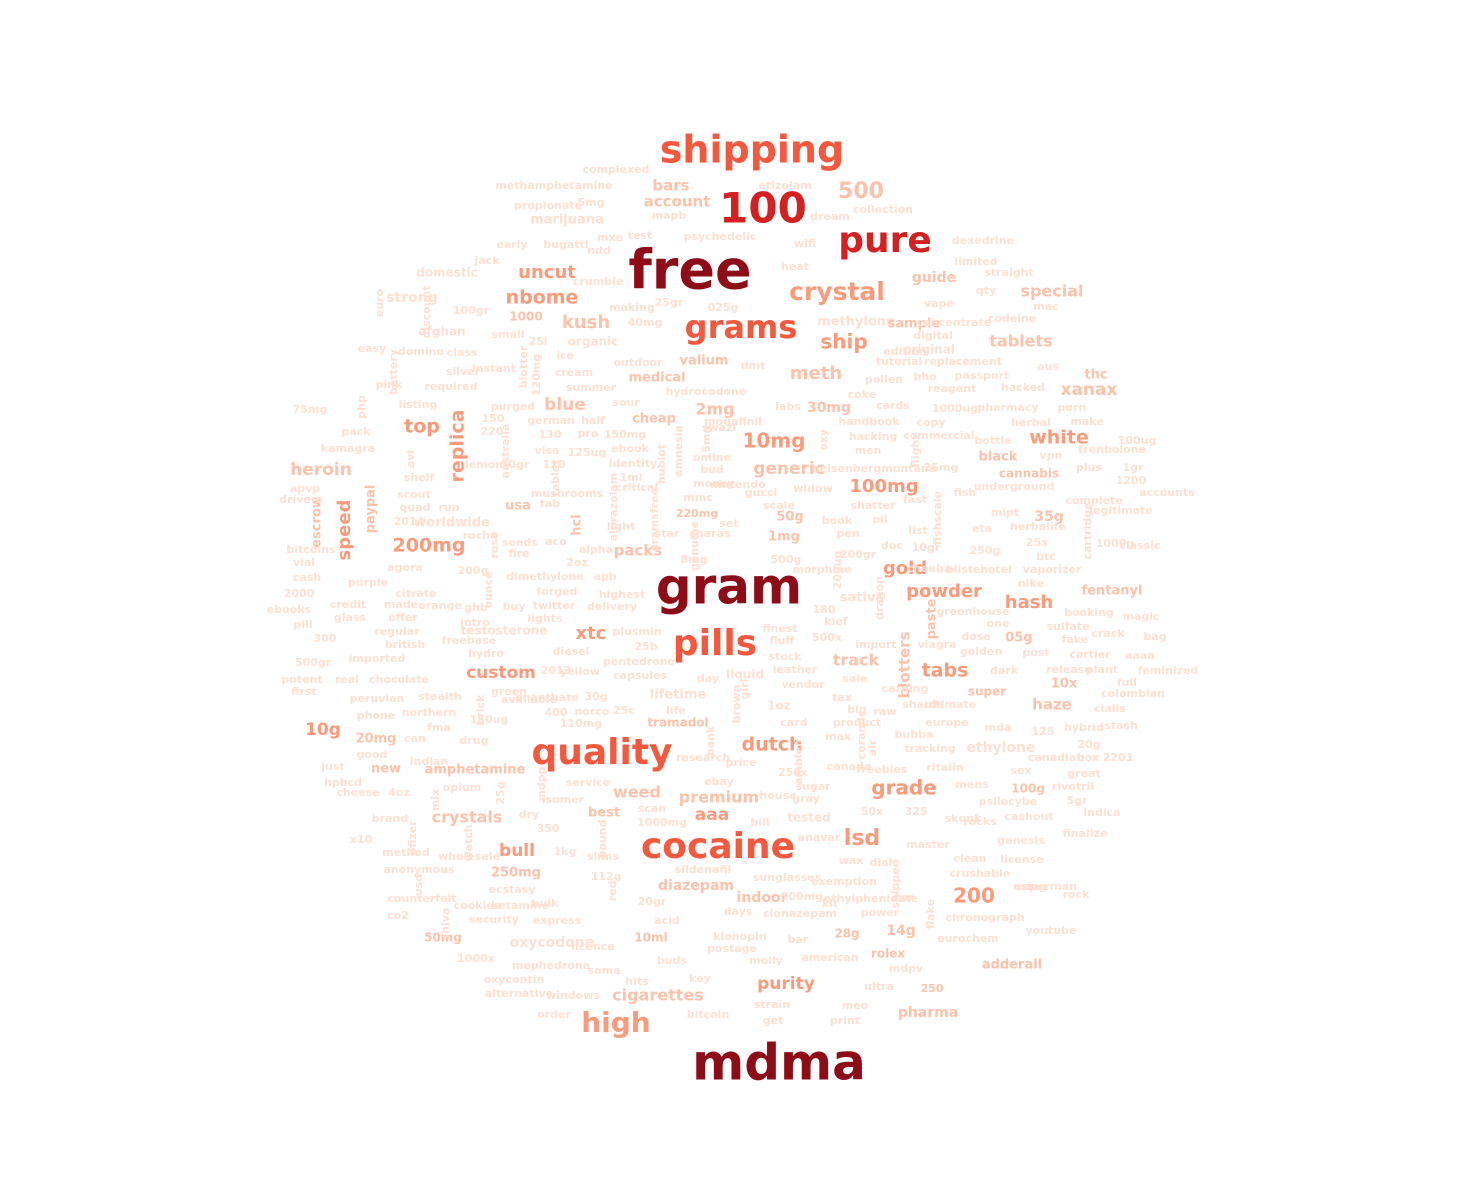 Image resolution: width=1459 pixels, height=1191 pixels. Describe the element at coordinates (1008, 272) in the screenshot. I see `word-straight: straight` at that location.